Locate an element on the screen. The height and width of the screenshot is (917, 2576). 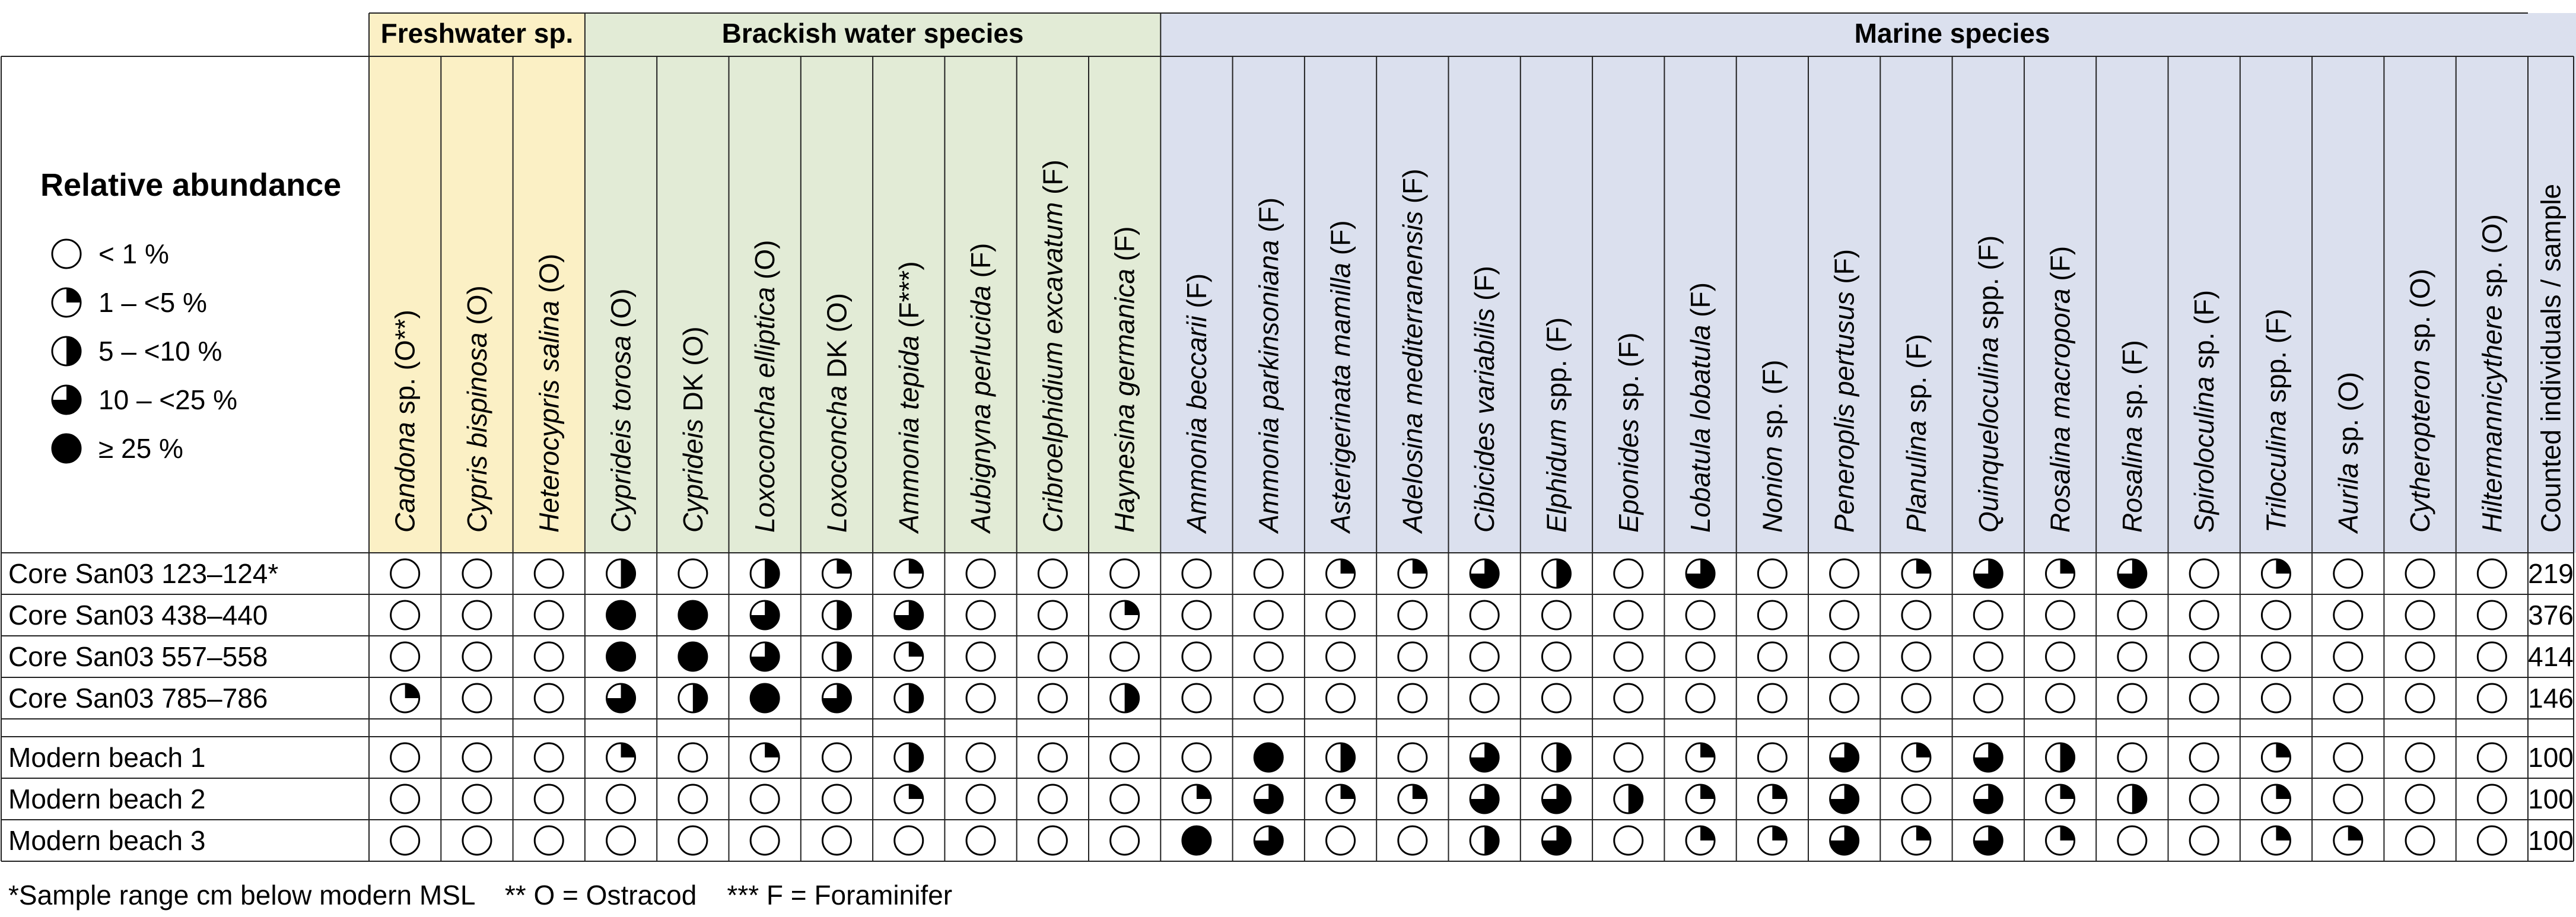
species-header-21: Planulina sp. (F) is located at coordinates (1916, 434).